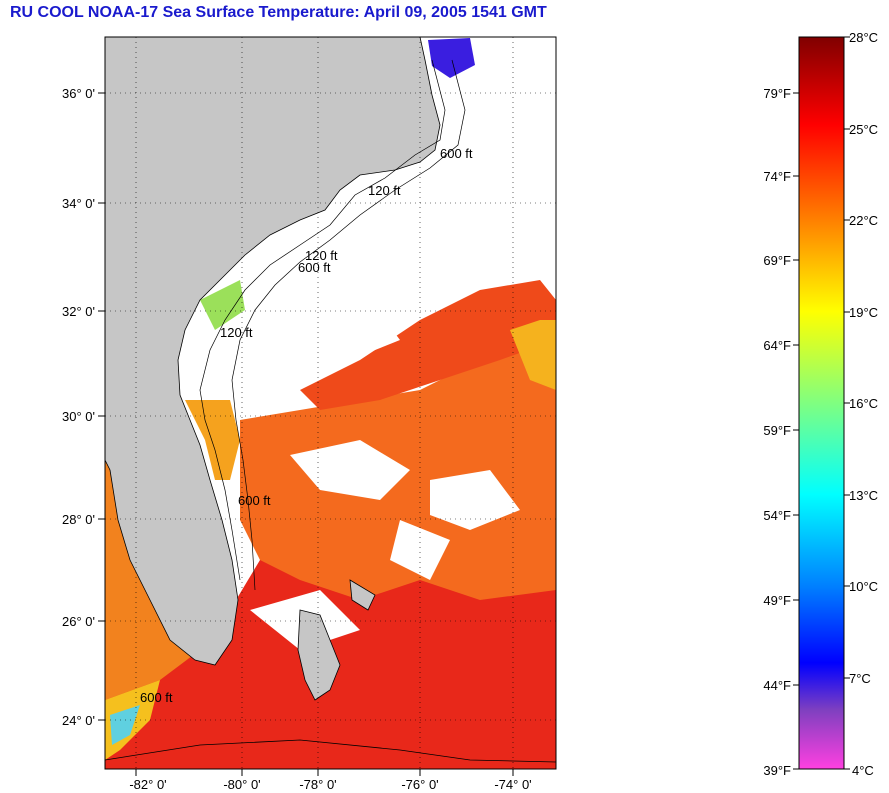 This screenshot has height=793, width=889. I want to click on land-cuba, so click(330, 754).